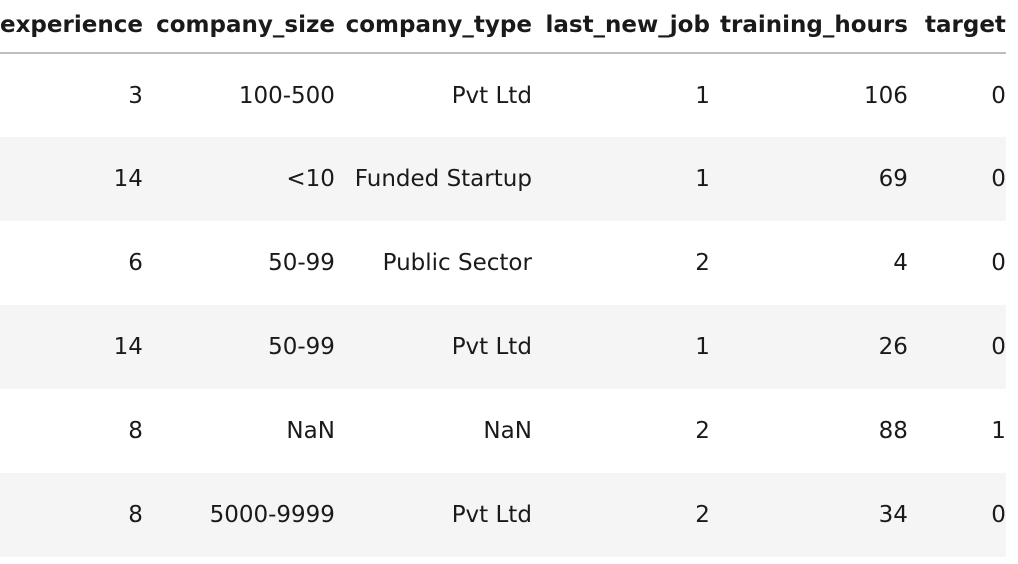  I want to click on cell-experience: 3, so click(135, 95).